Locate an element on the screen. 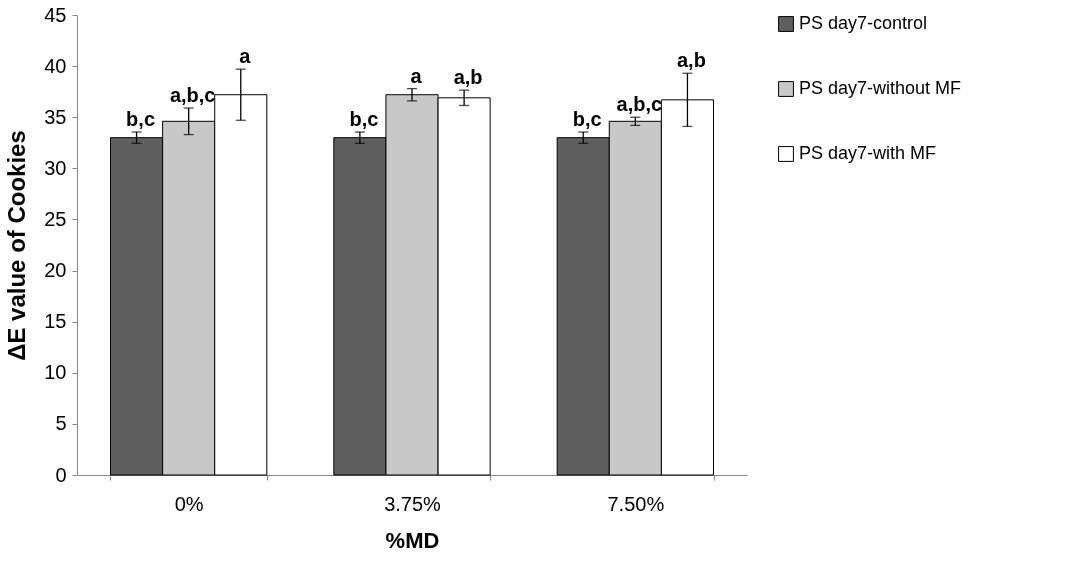  x-tick-label: 3.75% is located at coordinates (413, 503).